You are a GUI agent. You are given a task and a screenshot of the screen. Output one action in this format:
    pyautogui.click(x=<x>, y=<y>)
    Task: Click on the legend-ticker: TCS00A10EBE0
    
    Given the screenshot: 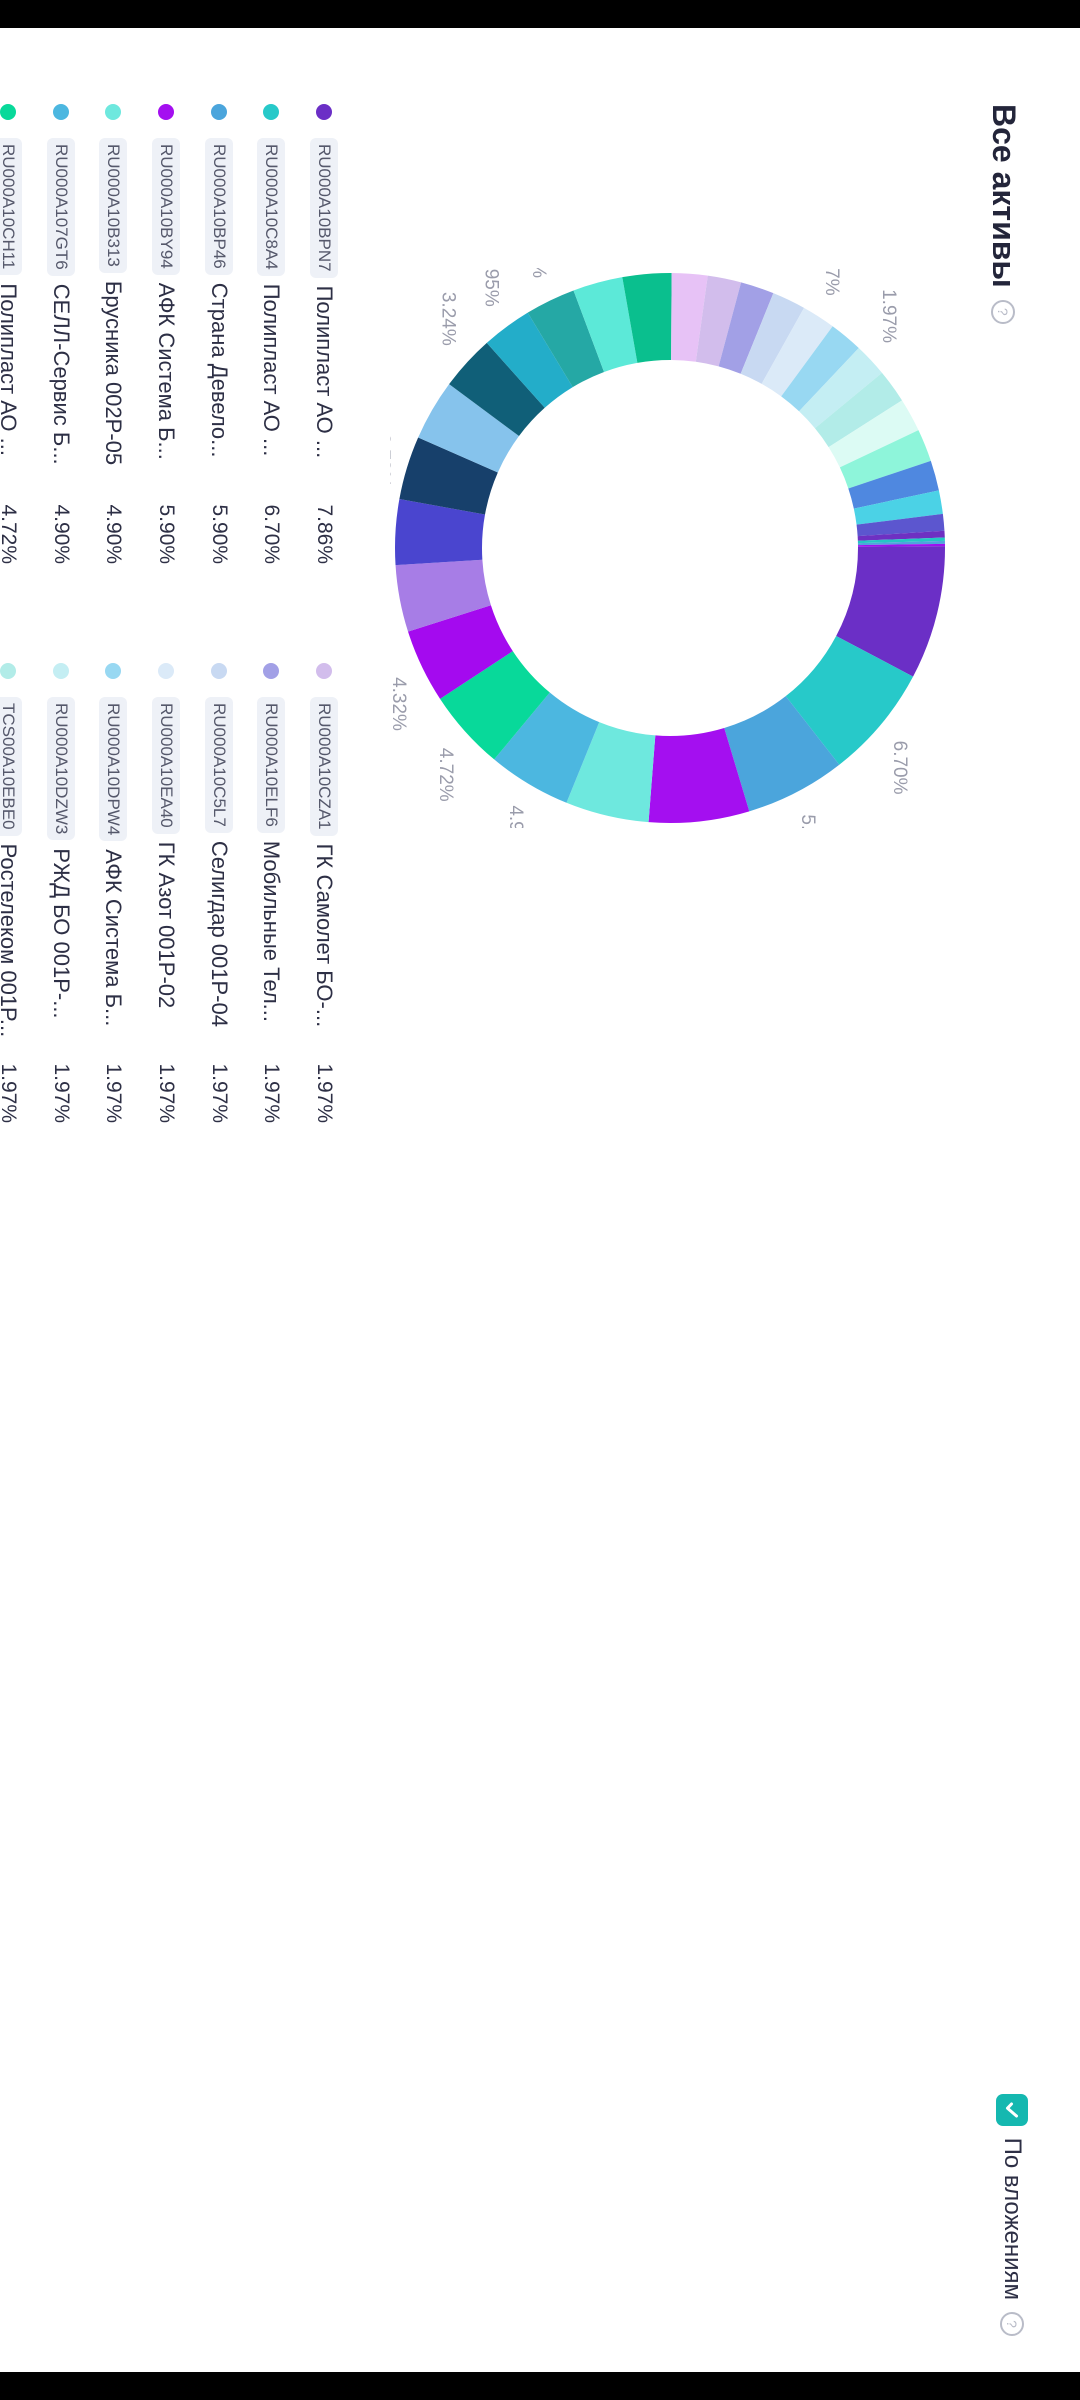 What is the action you would take?
    pyautogui.click(x=11, y=766)
    